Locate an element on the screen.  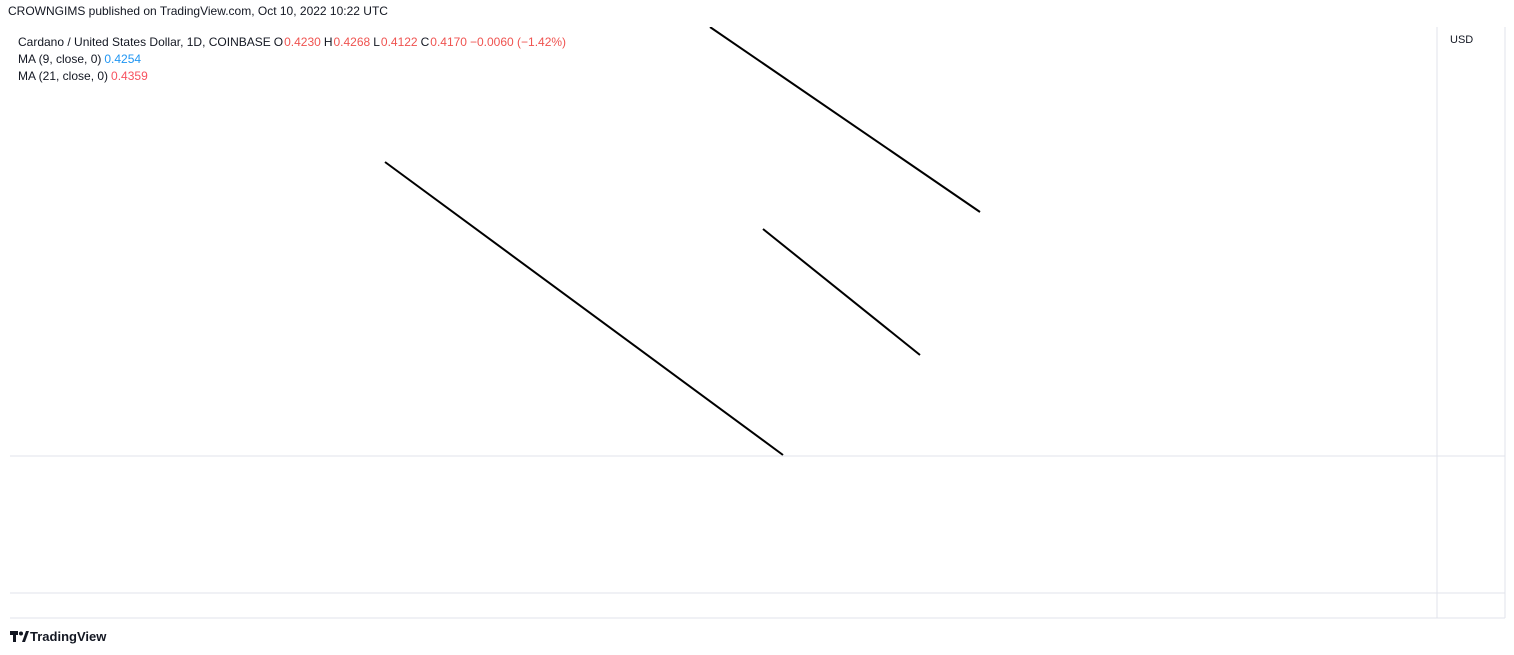
currency: USD is located at coordinates (1461, 40).